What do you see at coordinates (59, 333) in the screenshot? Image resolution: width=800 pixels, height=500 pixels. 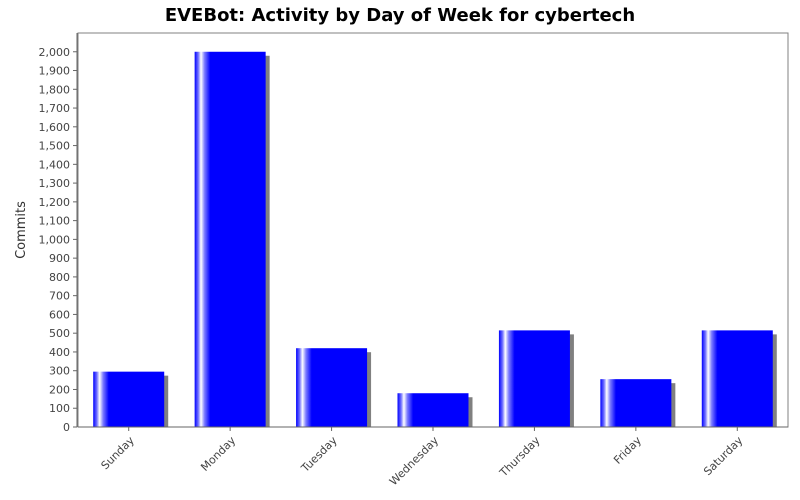 I see `y-tick-label: 500` at bounding box center [59, 333].